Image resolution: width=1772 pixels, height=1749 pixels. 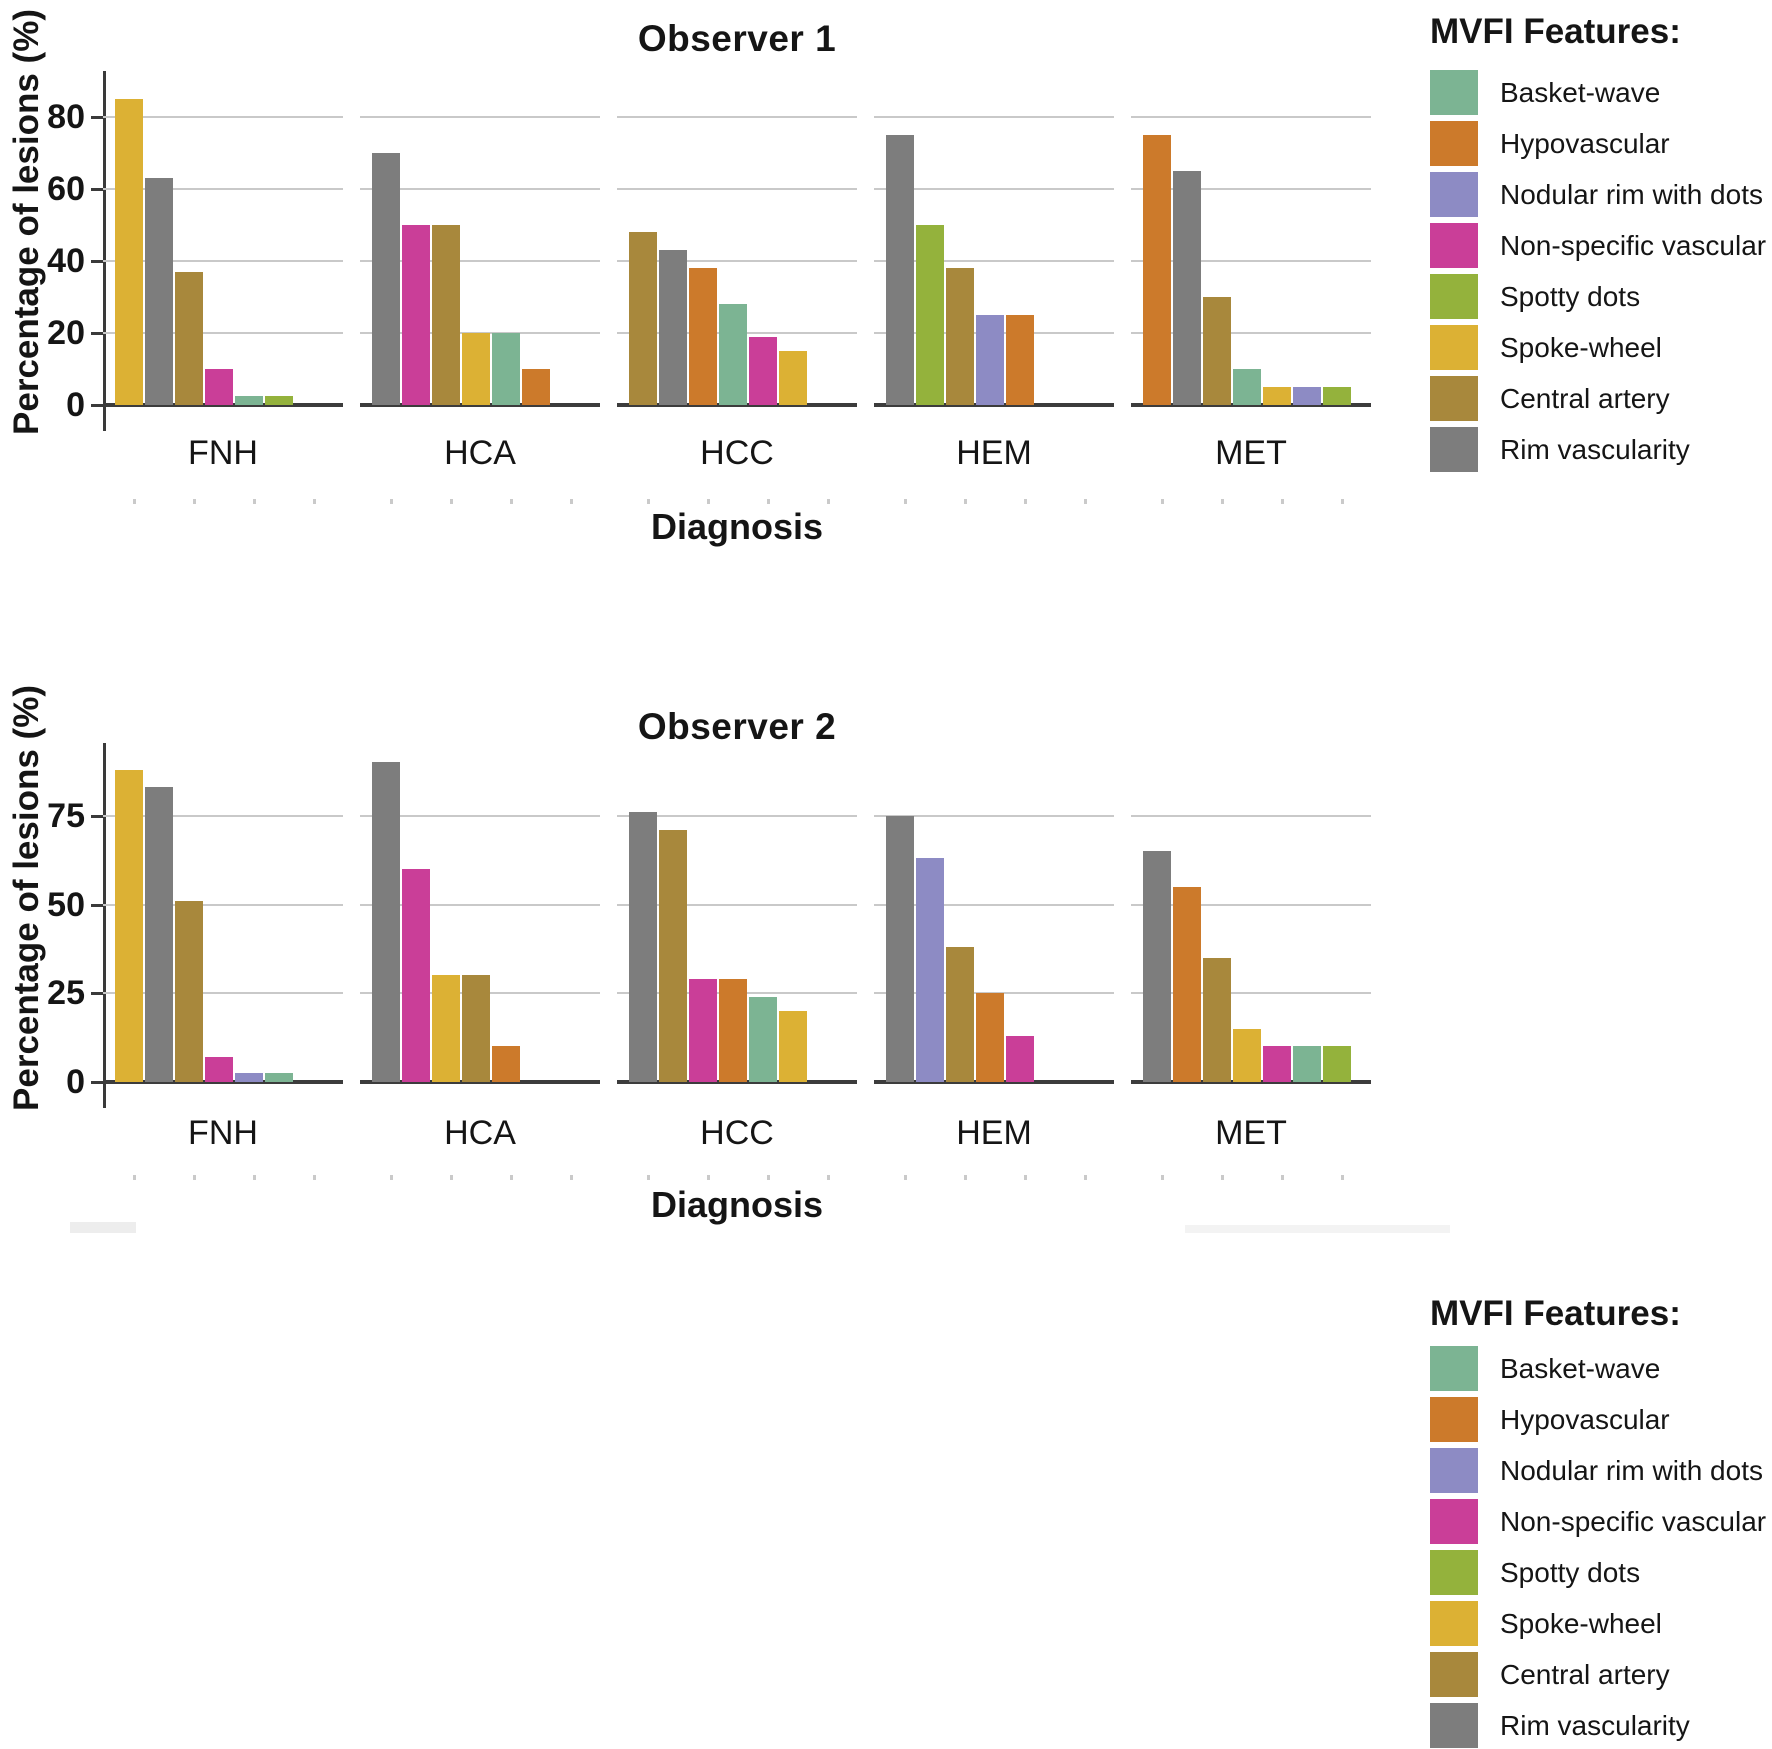 What do you see at coordinates (26, 222) in the screenshot?
I see `y-axis-title-text: Percentage of lesions (%)` at bounding box center [26, 222].